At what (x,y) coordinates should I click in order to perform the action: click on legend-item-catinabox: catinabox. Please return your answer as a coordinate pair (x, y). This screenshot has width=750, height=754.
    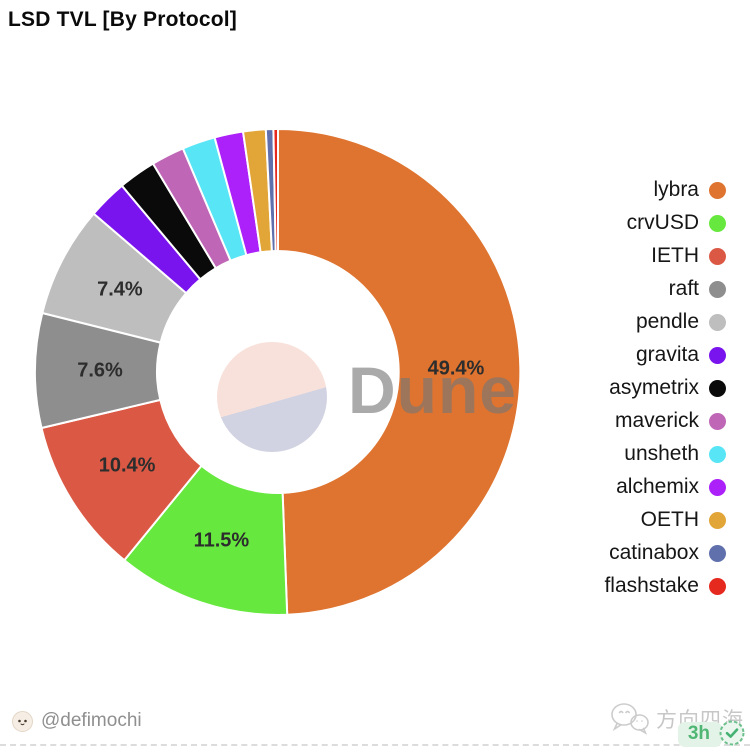
    Looking at the image, I should click on (665, 553).